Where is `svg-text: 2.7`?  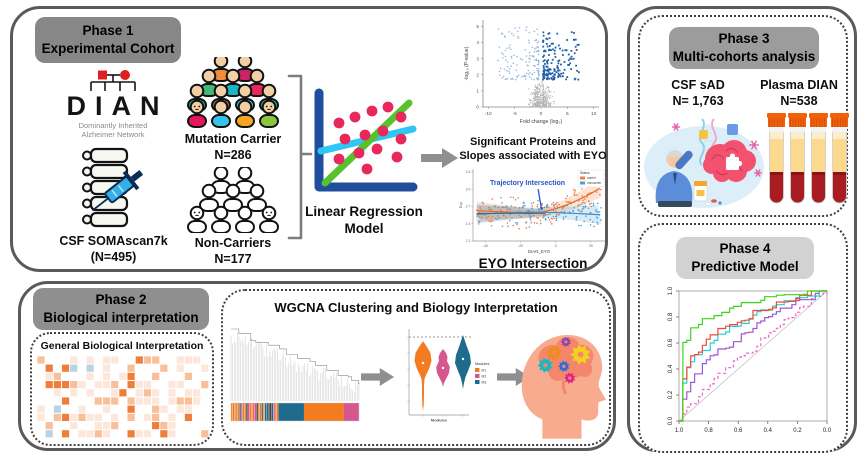
svg-text: 2.7 is located at coordinates (468, 207).